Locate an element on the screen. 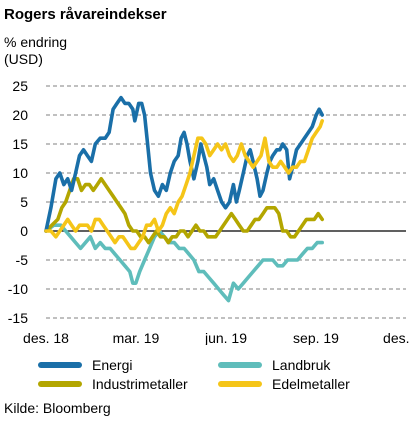 Image resolution: width=412 pixels, height=425 pixels. y-tick-label: 10 is located at coordinates (20, 173).